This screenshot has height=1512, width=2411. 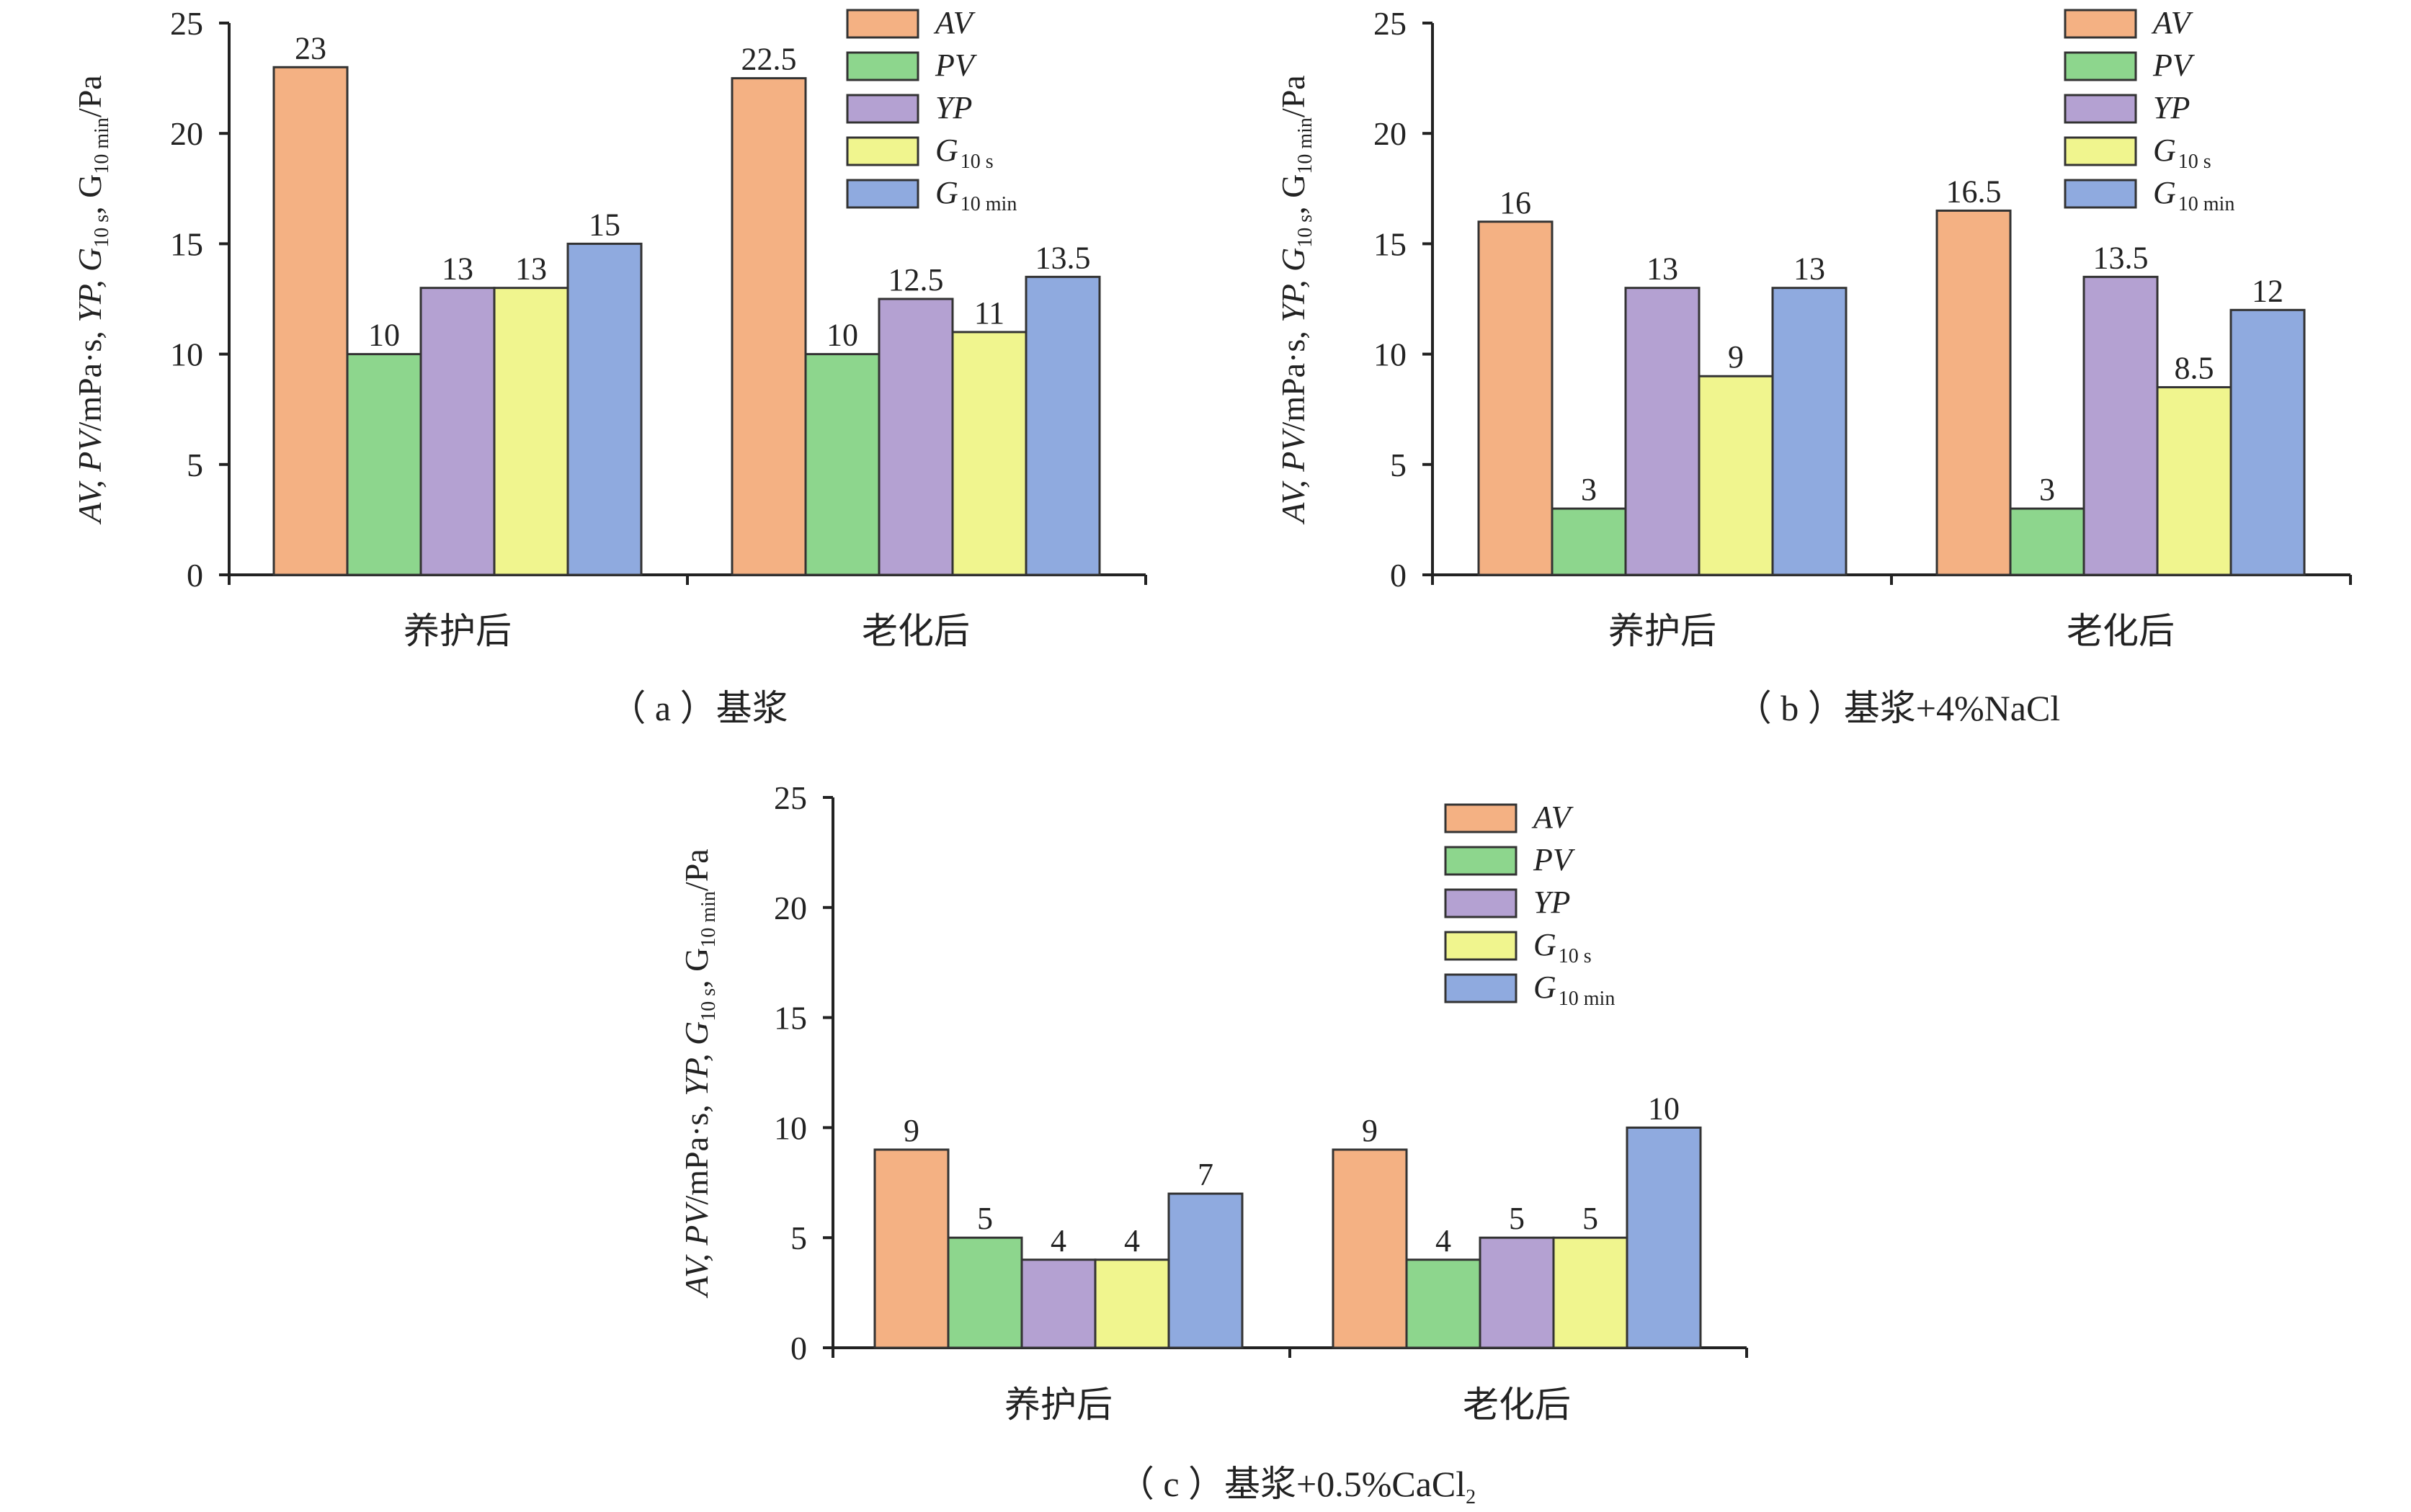 I want to click on data-label: 15, so click(x=604, y=224).